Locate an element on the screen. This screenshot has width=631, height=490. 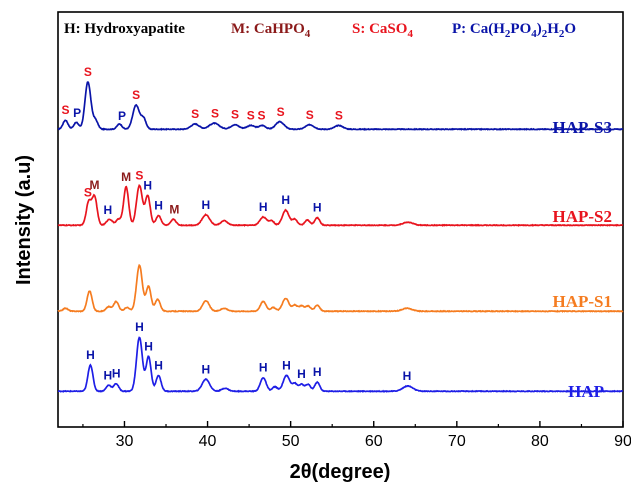
x-tick-label-60: 60 is located at coordinates (374, 441).